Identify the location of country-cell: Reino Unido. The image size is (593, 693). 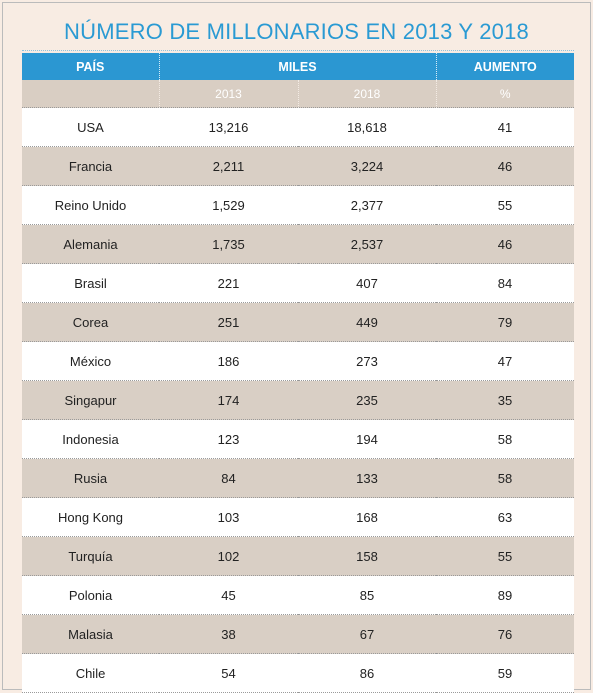
(90, 205).